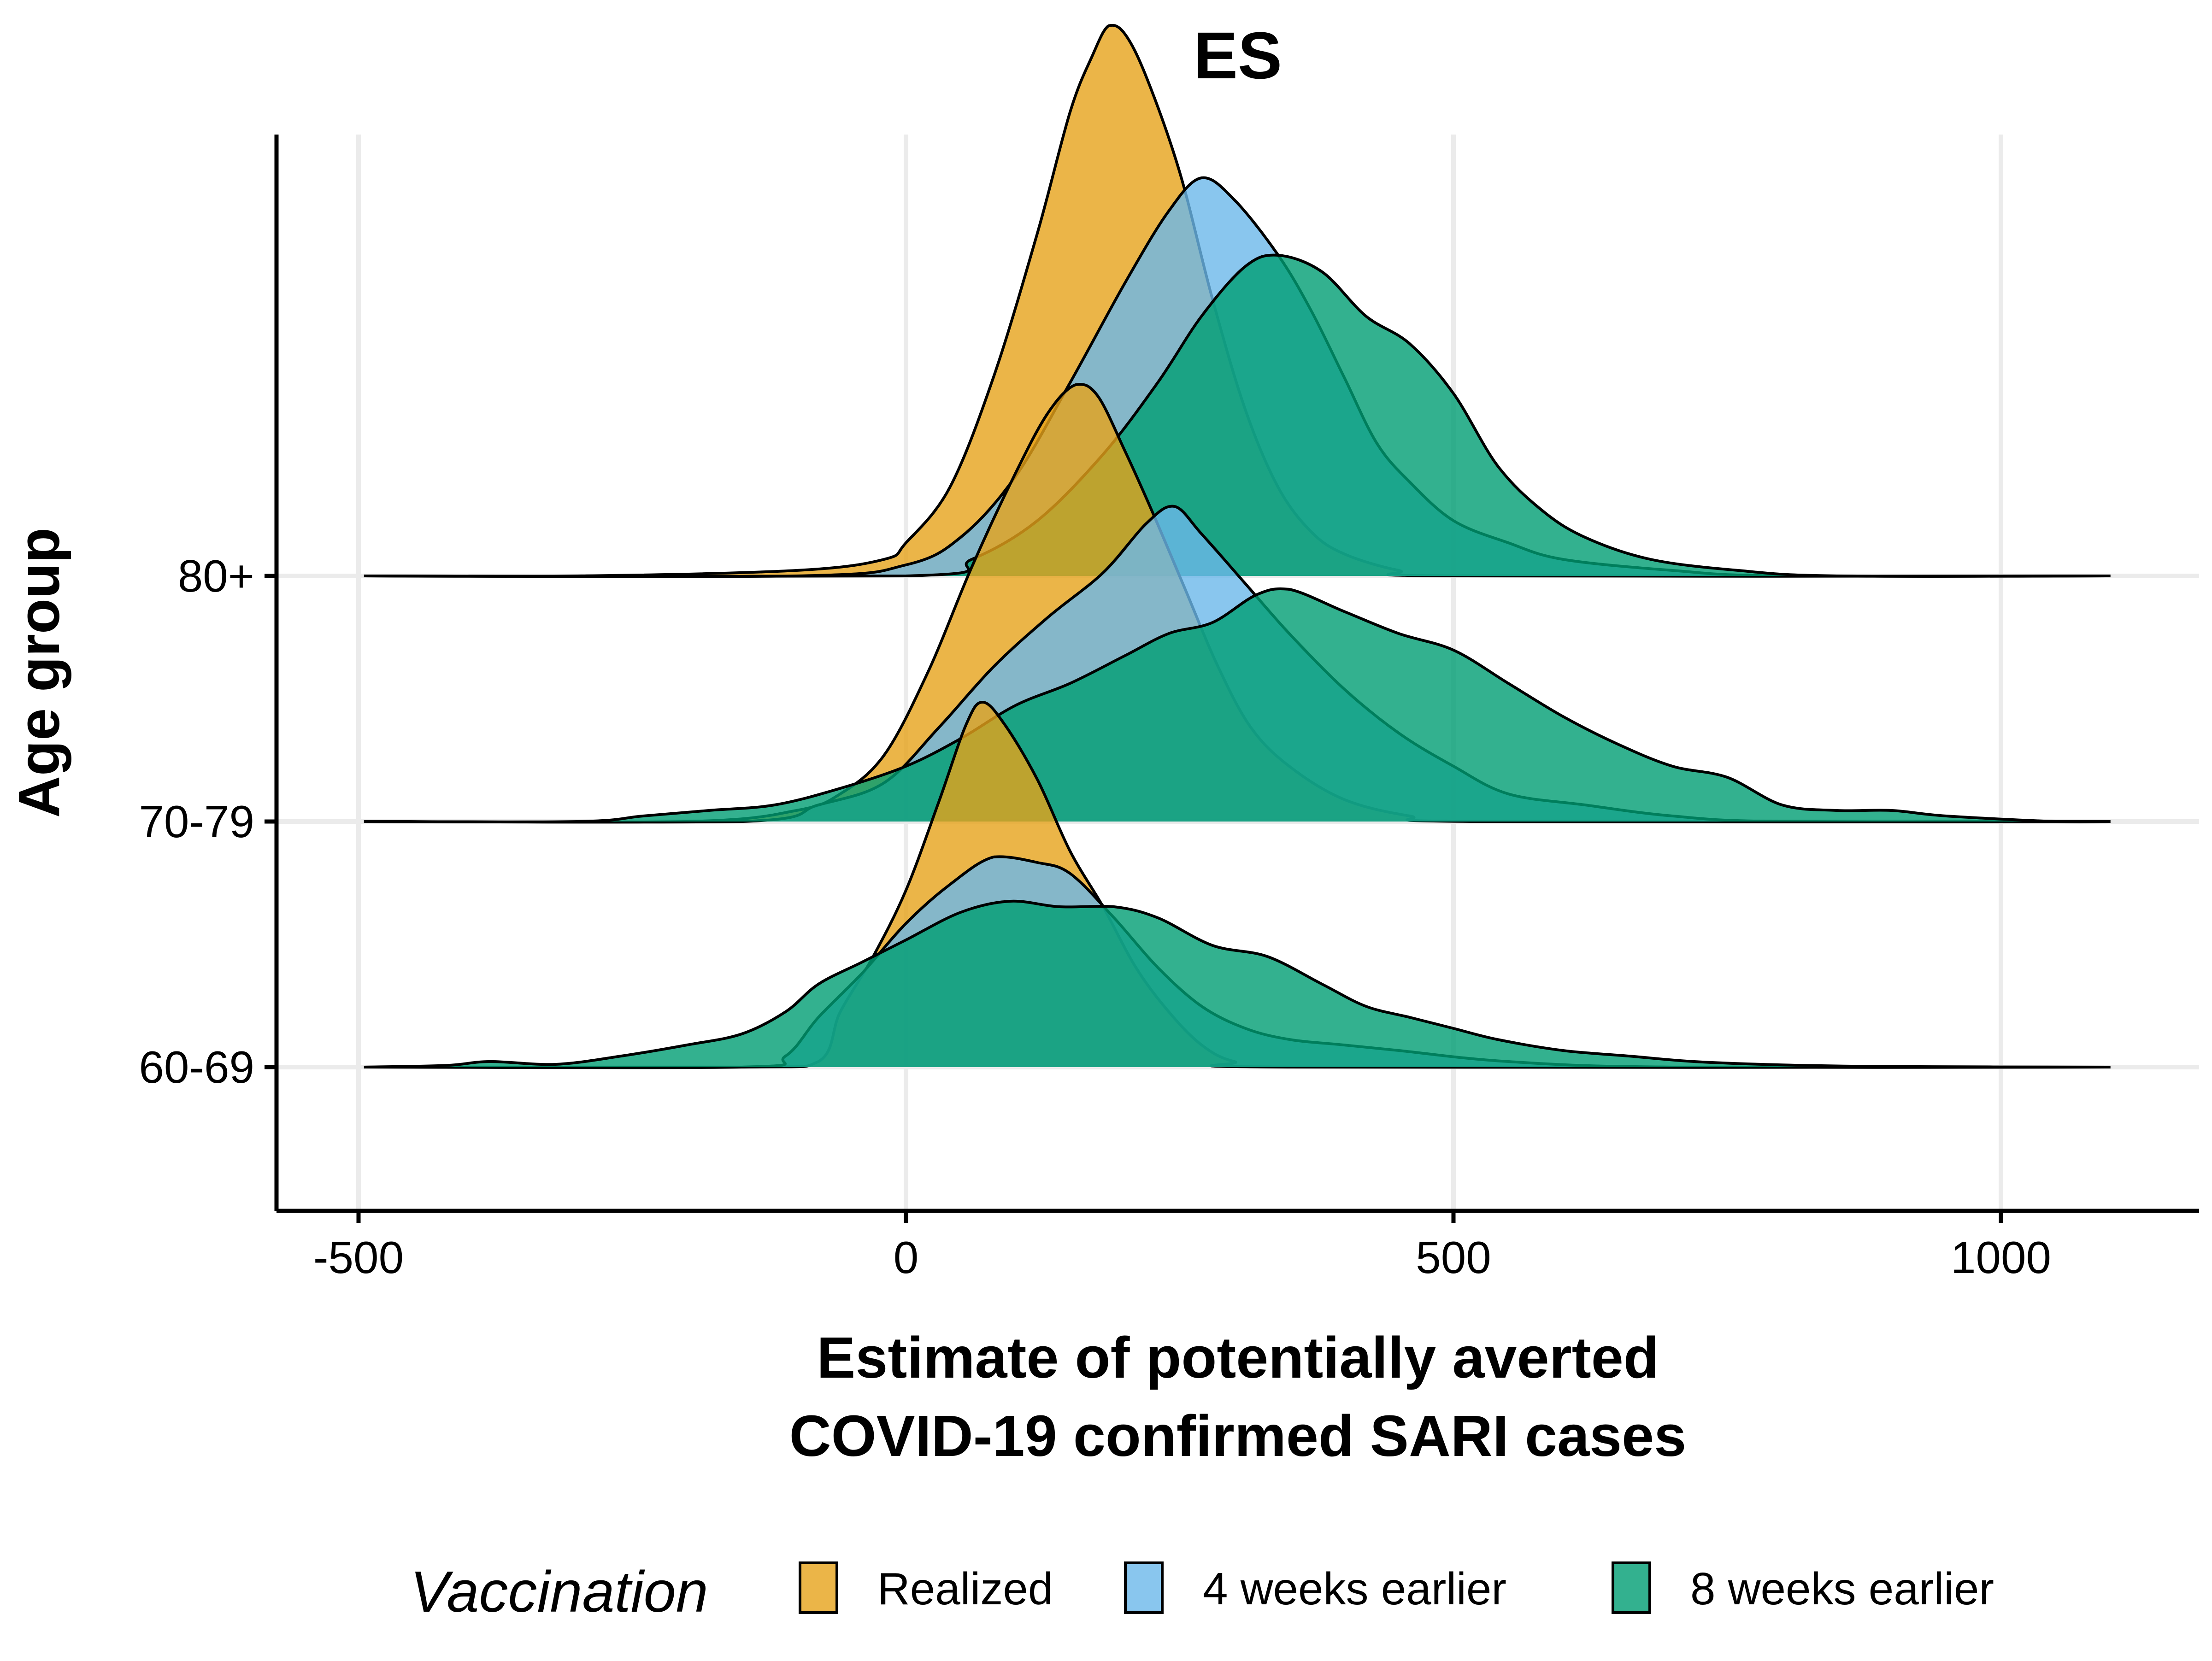 Image resolution: width=2212 pixels, height=1661 pixels. I want to click on legend-key-realized, so click(818, 1587).